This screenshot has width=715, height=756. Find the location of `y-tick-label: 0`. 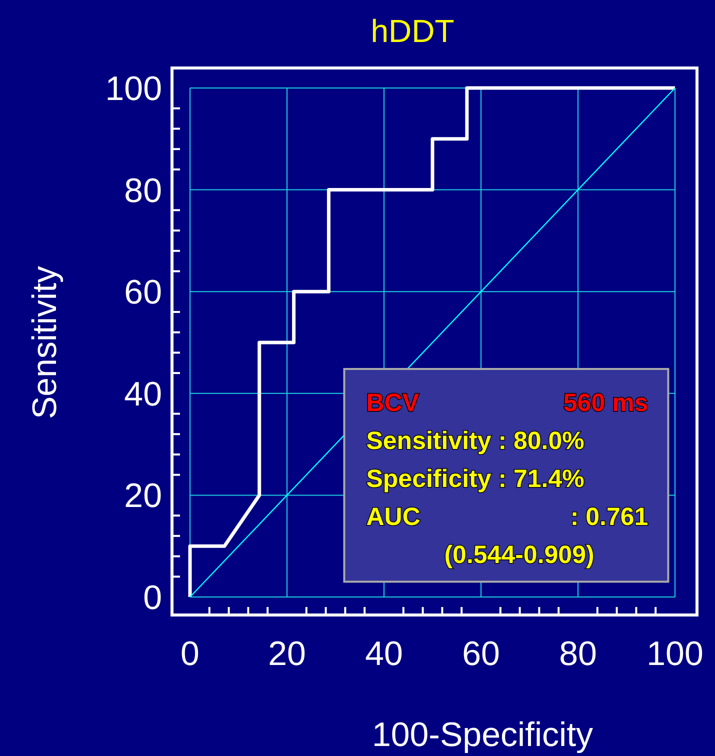

y-tick-label: 0 is located at coordinates (152, 598).